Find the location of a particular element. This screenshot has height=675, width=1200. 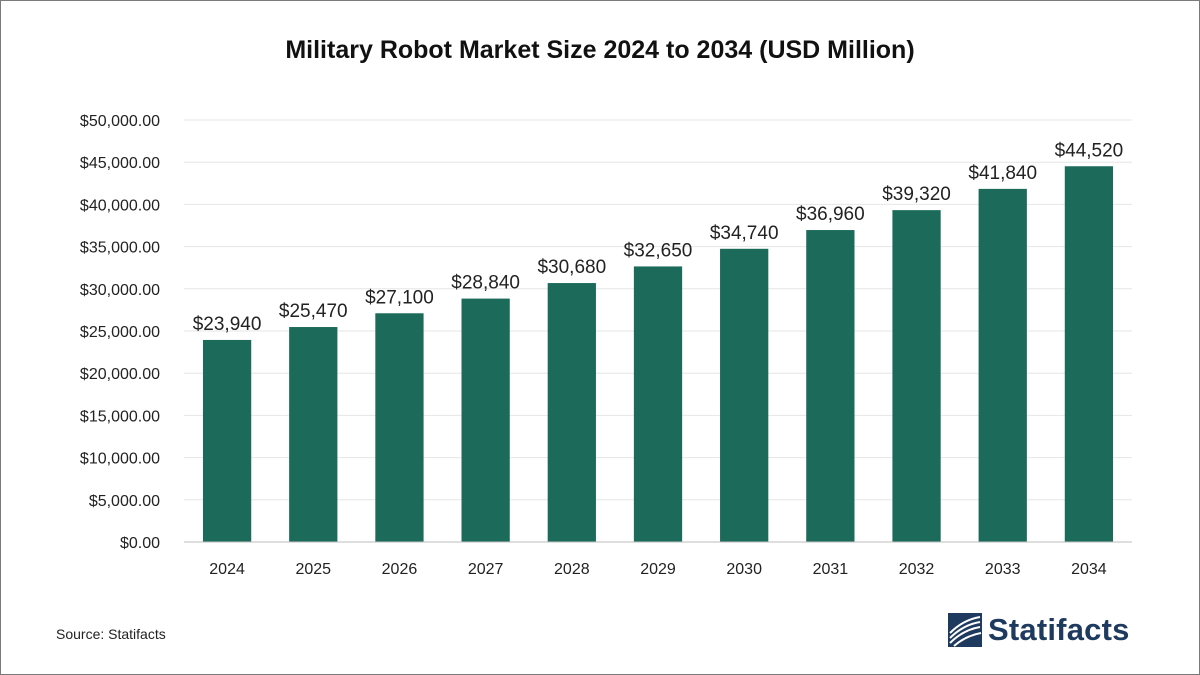

data-label-2029: $32,650 is located at coordinates (658, 250).